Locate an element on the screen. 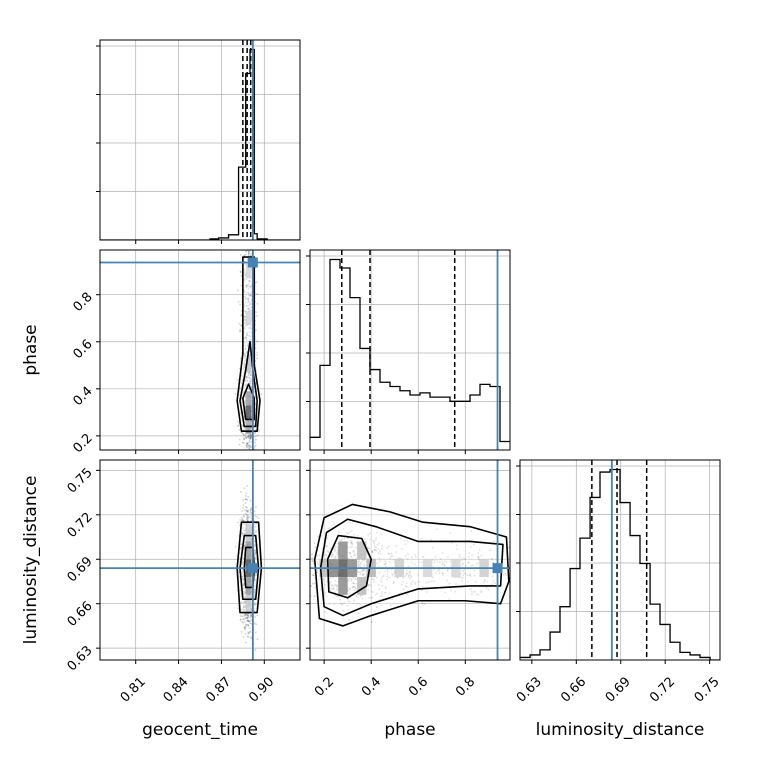  histogram-luminosity_distance is located at coordinates (620, 564).